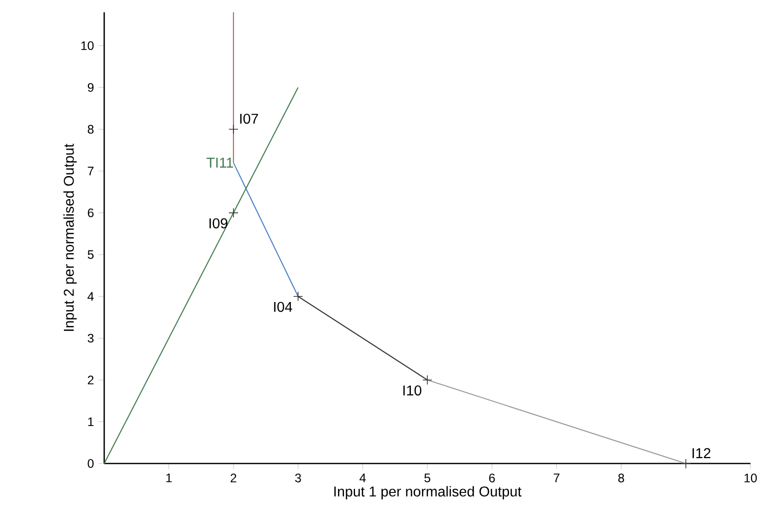 The height and width of the screenshot is (527, 766). I want to click on series-label: TI11, so click(220, 163).